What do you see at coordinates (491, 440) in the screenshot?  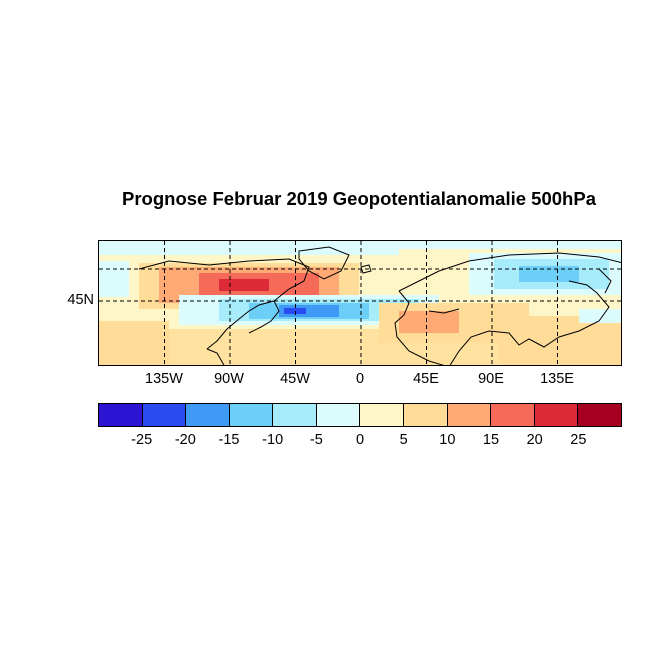 I see `colorbar-label: 15` at bounding box center [491, 440].